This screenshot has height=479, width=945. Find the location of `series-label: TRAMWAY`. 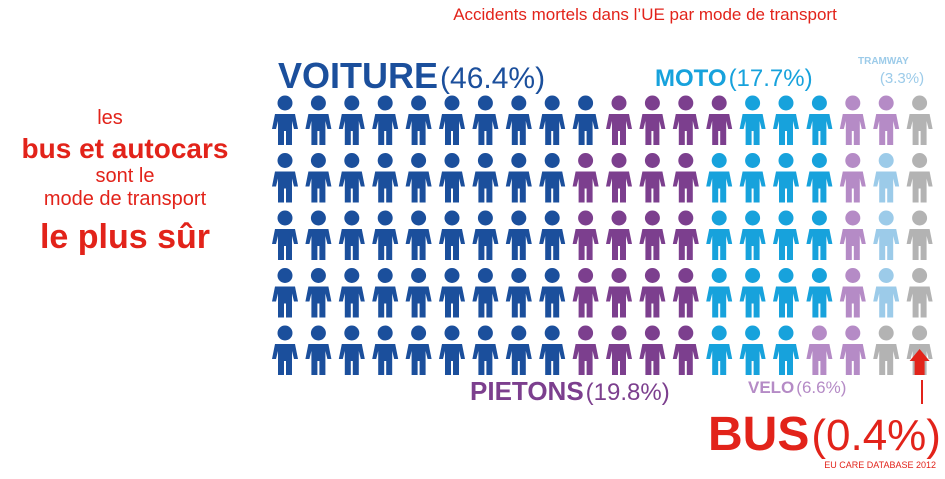

series-label: TRAMWAY is located at coordinates (883, 61).